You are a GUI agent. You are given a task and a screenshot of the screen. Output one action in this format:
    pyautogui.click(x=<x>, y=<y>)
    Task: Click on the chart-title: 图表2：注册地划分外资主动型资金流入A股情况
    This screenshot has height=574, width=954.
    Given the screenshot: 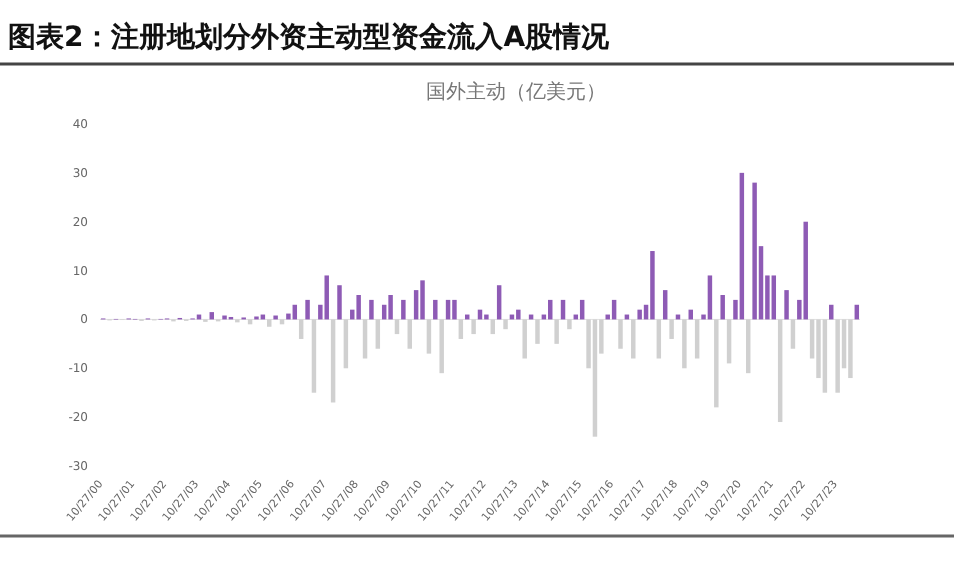 What is the action you would take?
    pyautogui.click(x=310, y=37)
    